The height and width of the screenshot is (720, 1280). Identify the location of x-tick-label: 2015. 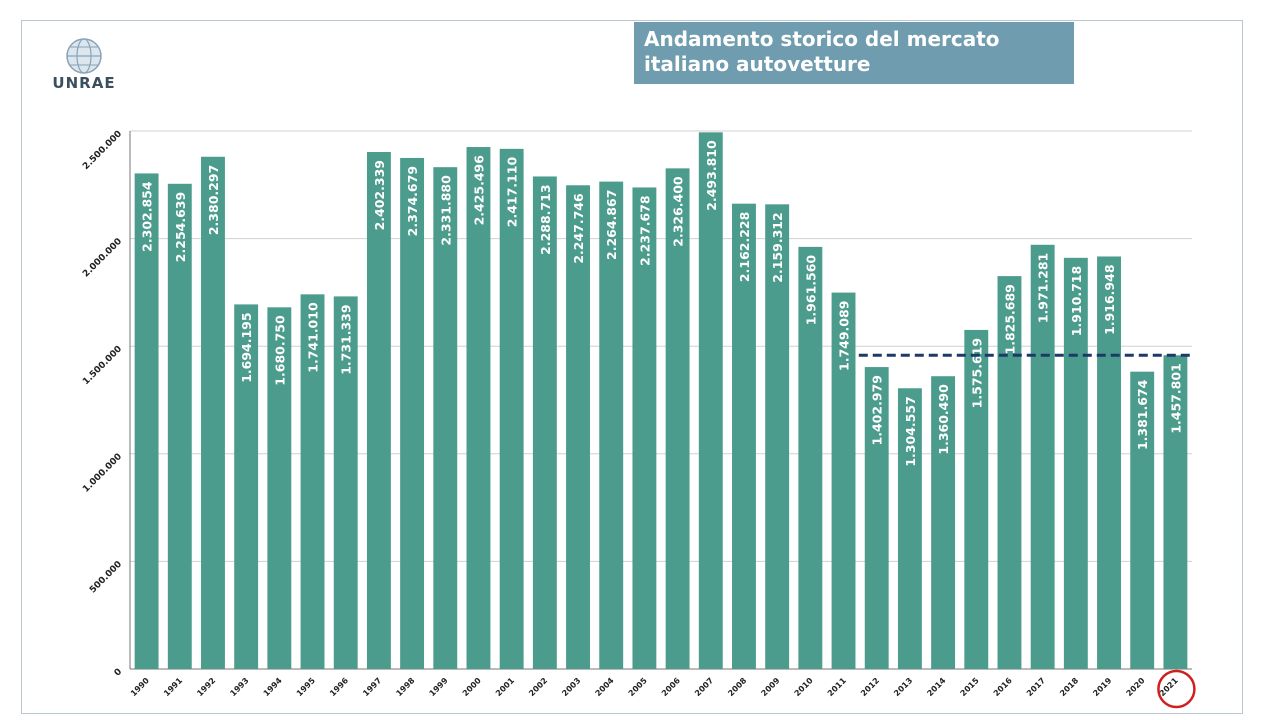
(970, 687).